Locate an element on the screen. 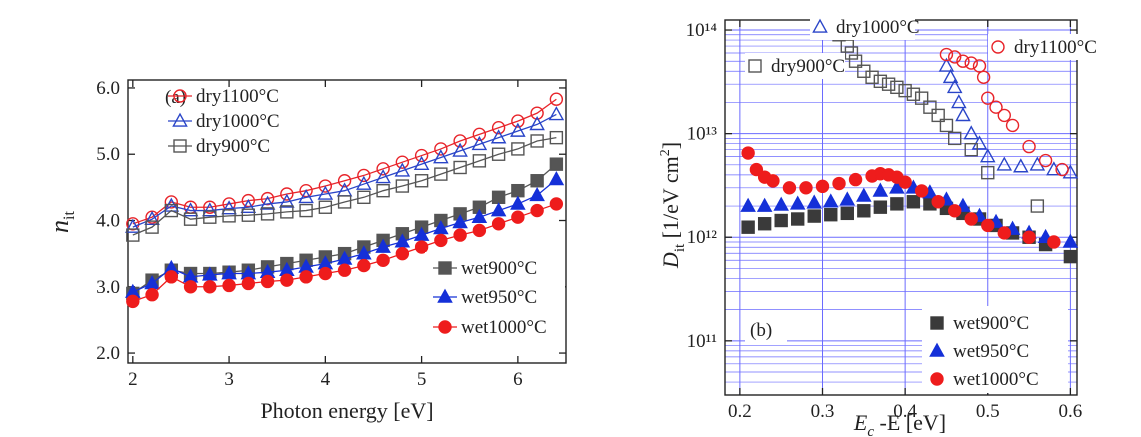 The height and width of the screenshot is (437, 1141). legend-label: dry1000°C is located at coordinates (238, 121).